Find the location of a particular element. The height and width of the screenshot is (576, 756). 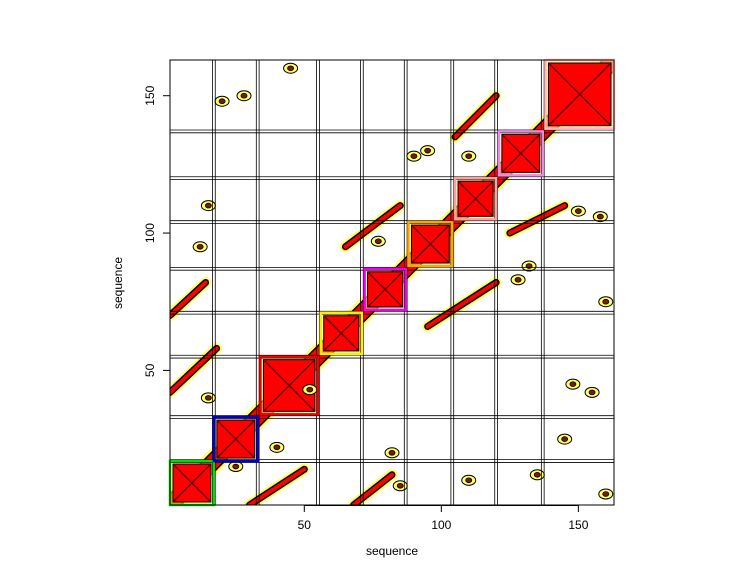

y-axis: 50 100 150 is located at coordinates (156, 231).